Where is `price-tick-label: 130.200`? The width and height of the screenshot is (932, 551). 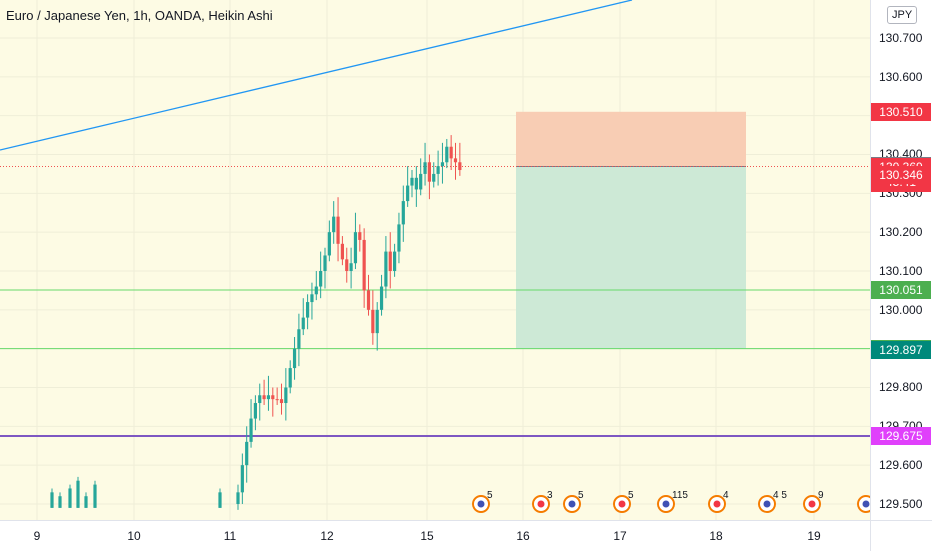 price-tick-label: 130.200 is located at coordinates (901, 232).